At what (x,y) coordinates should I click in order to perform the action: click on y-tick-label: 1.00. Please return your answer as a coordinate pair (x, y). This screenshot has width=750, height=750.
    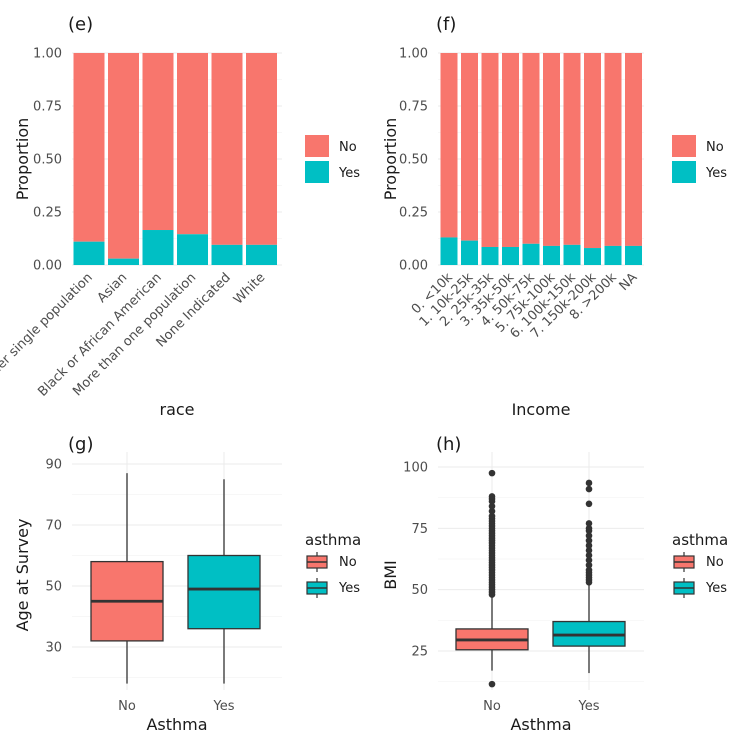
    Looking at the image, I should click on (47, 54).